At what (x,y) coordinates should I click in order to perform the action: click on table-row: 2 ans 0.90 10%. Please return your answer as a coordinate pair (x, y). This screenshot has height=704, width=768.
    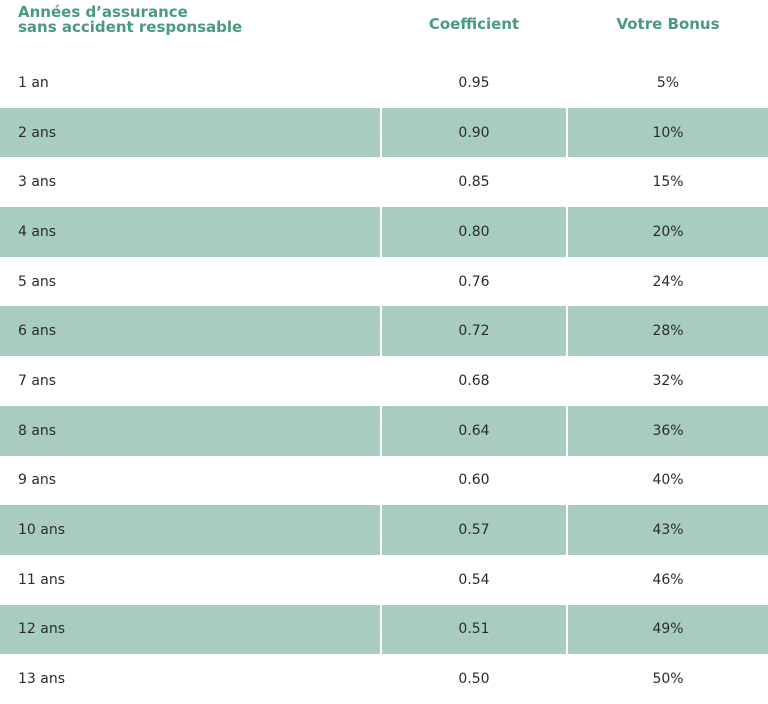
    Looking at the image, I should click on (384, 132).